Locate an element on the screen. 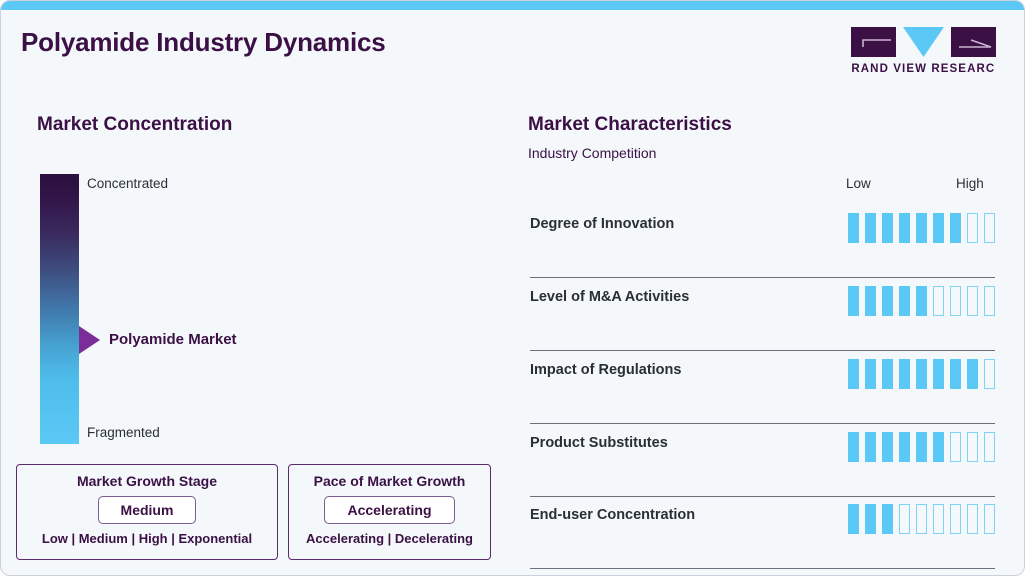 This screenshot has width=1025, height=576. logo-icon: GRAND VIEW RESEARCH is located at coordinates (923, 51).